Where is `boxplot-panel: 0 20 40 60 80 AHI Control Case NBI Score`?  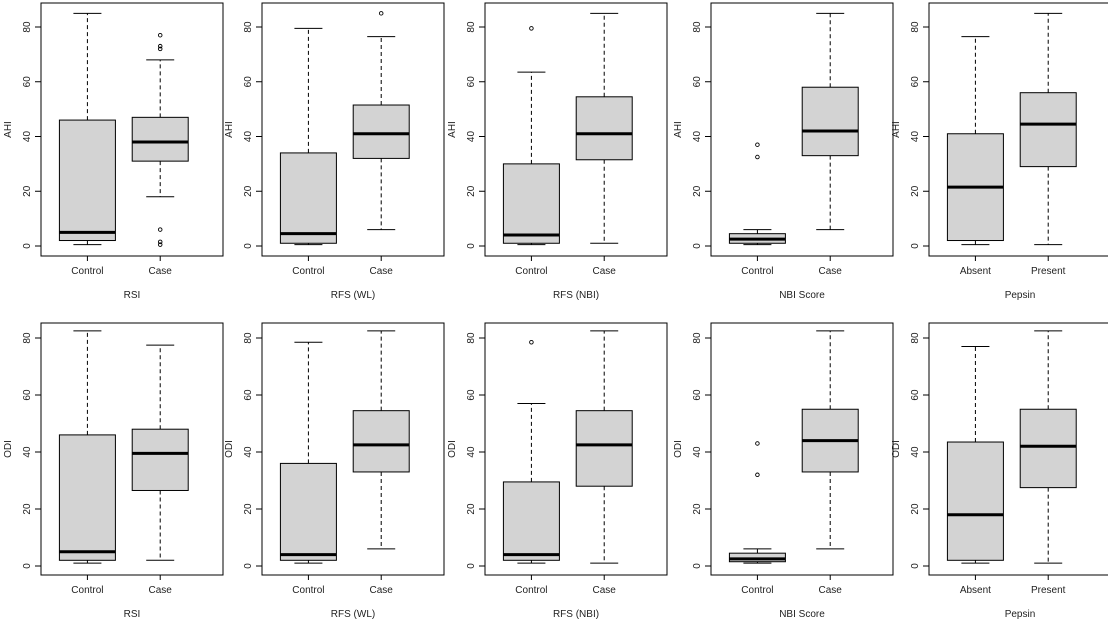
boxplot-panel: 0 20 40 60 80 AHI Control Case NBI Score is located at coordinates (783, 151).